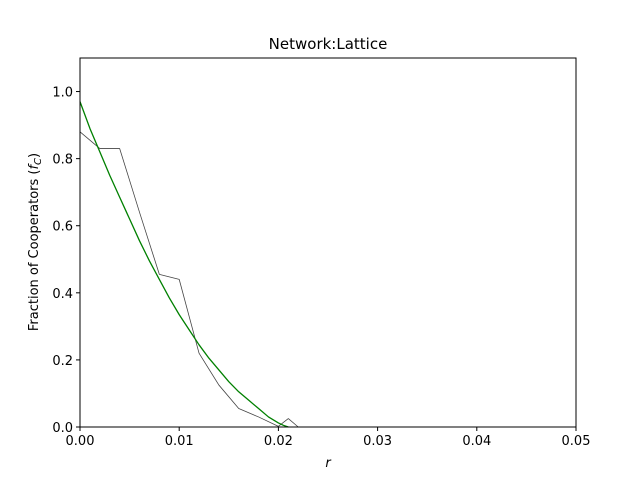  I want to click on y-tick-label: 0.2, so click(62, 361).